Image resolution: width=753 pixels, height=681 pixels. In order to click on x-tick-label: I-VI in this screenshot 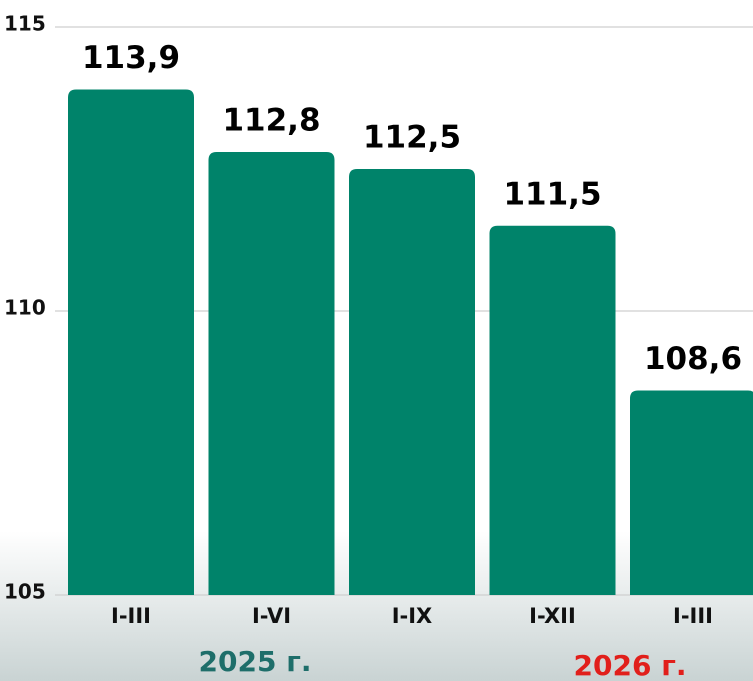, I will do `click(271, 616)`.